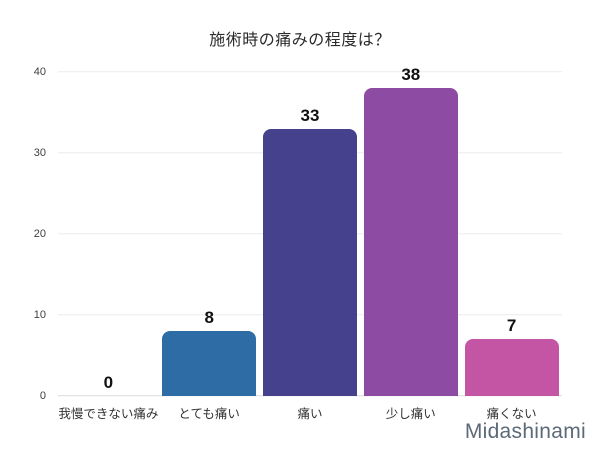 This screenshot has height=450, width=600. I want to click on x-axis-label-3: 痛い, so click(310, 414).